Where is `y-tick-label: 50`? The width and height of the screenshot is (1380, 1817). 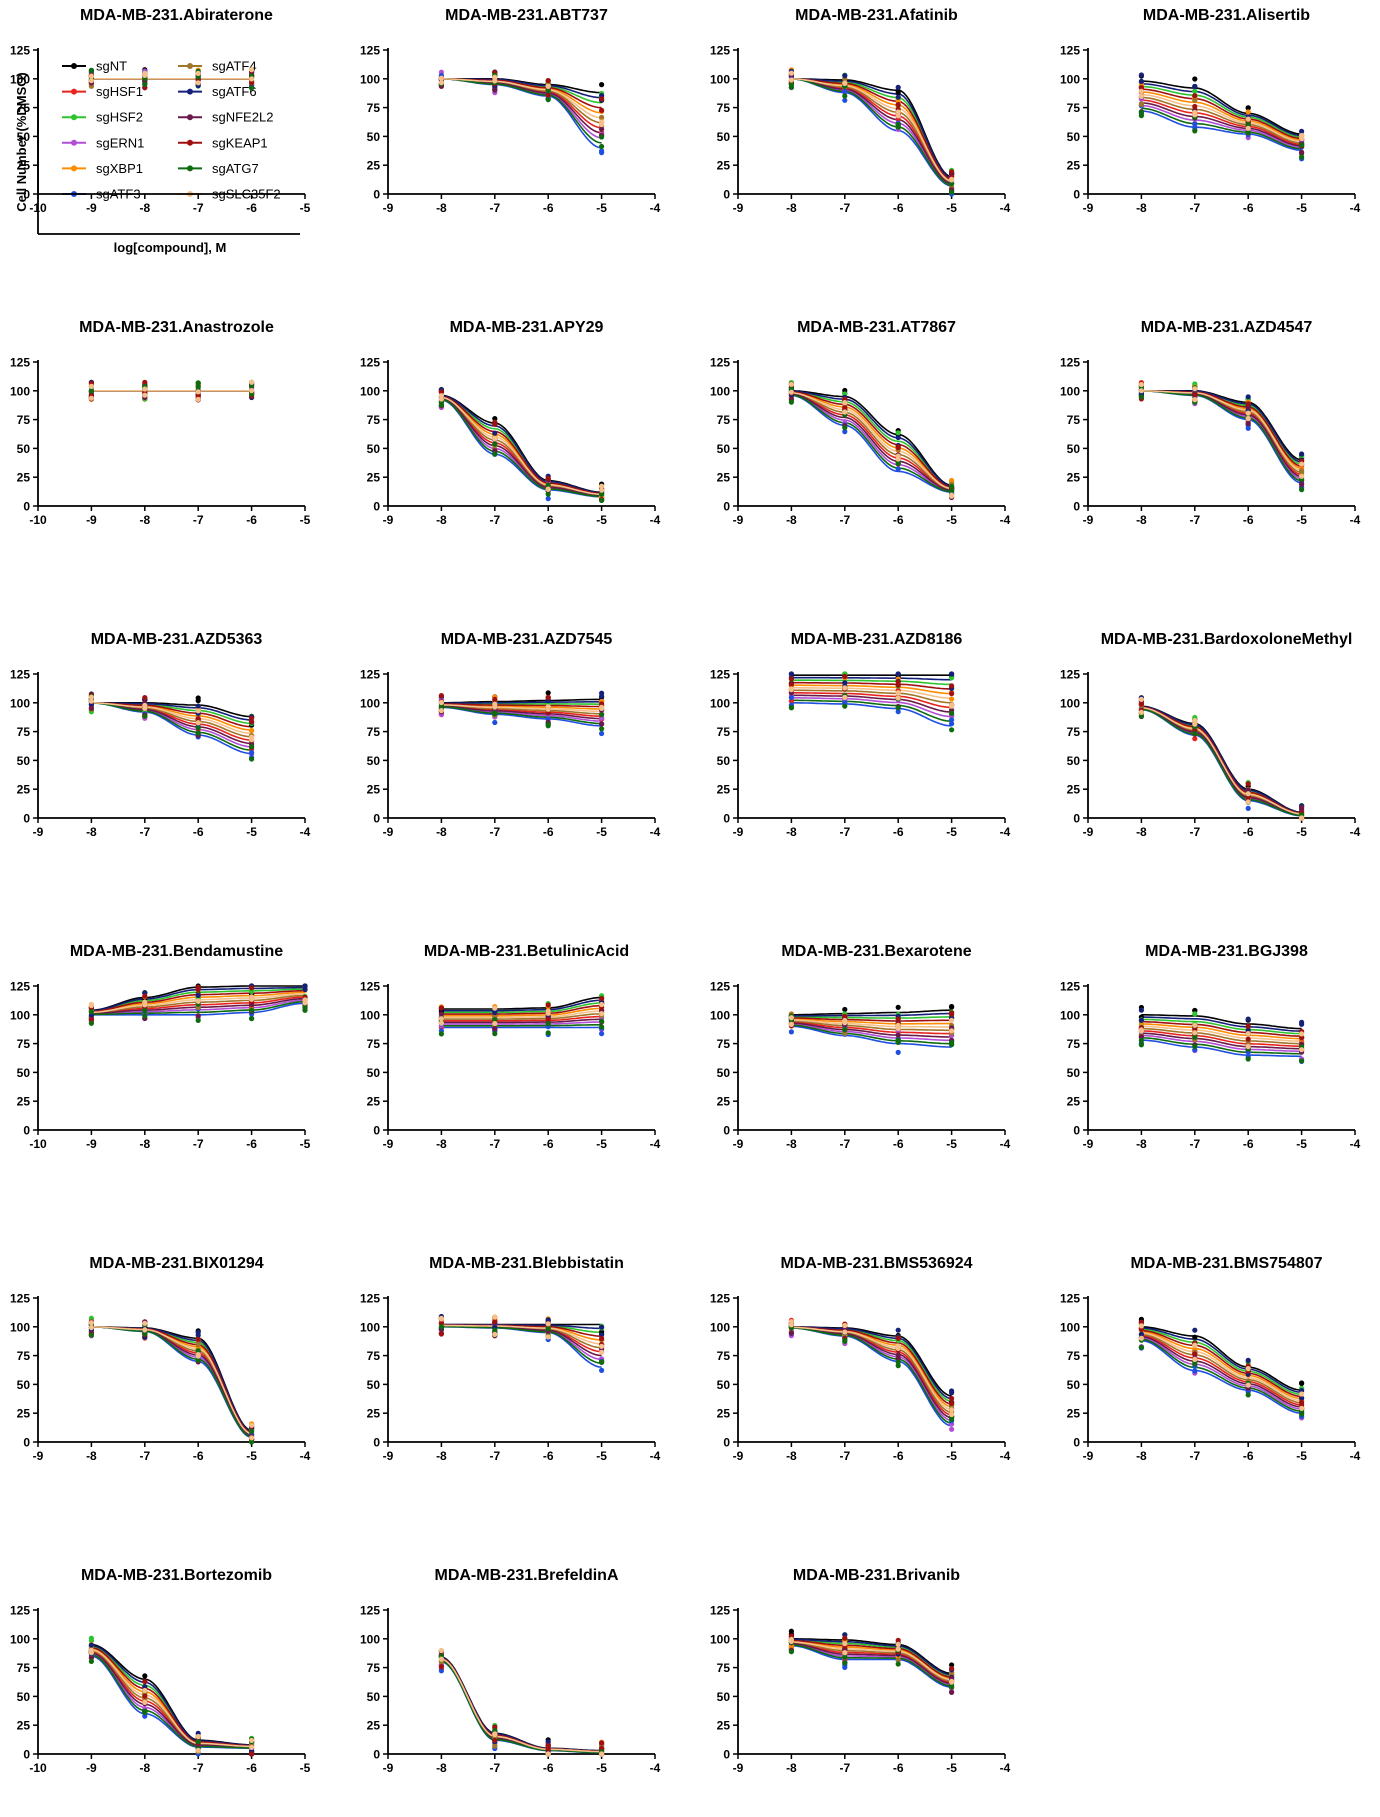 y-tick-label: 50 is located at coordinates (374, 1385).